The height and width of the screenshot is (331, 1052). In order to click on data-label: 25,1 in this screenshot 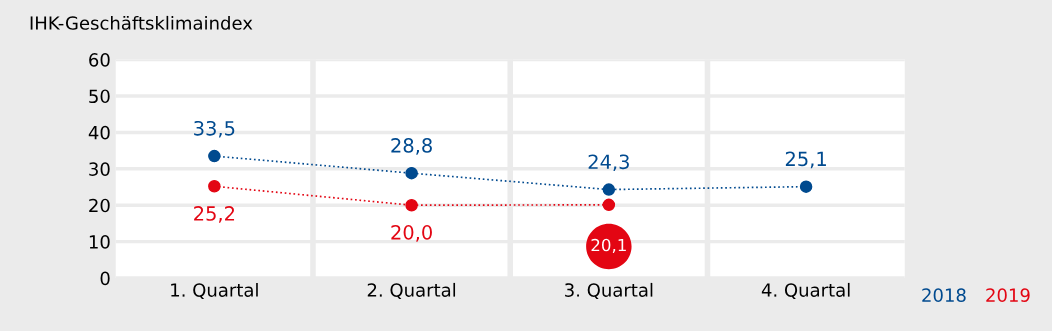, I will do `click(805, 160)`.